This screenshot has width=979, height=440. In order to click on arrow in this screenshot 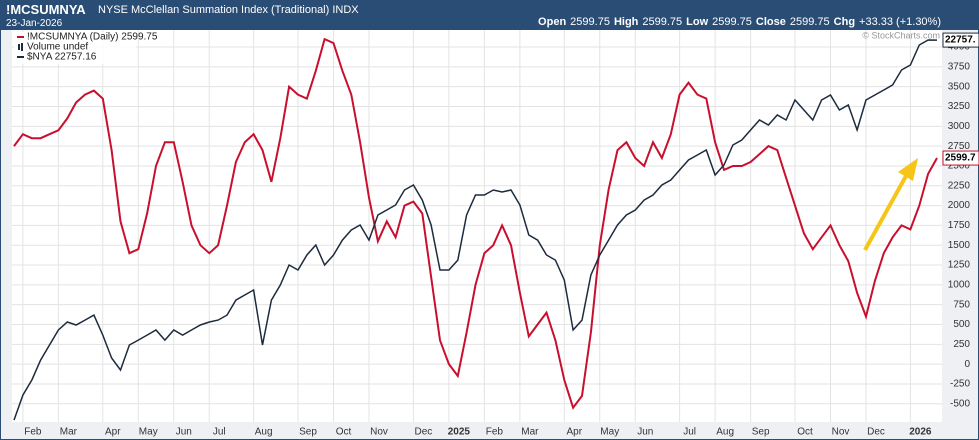, I will do `click(890, 204)`.